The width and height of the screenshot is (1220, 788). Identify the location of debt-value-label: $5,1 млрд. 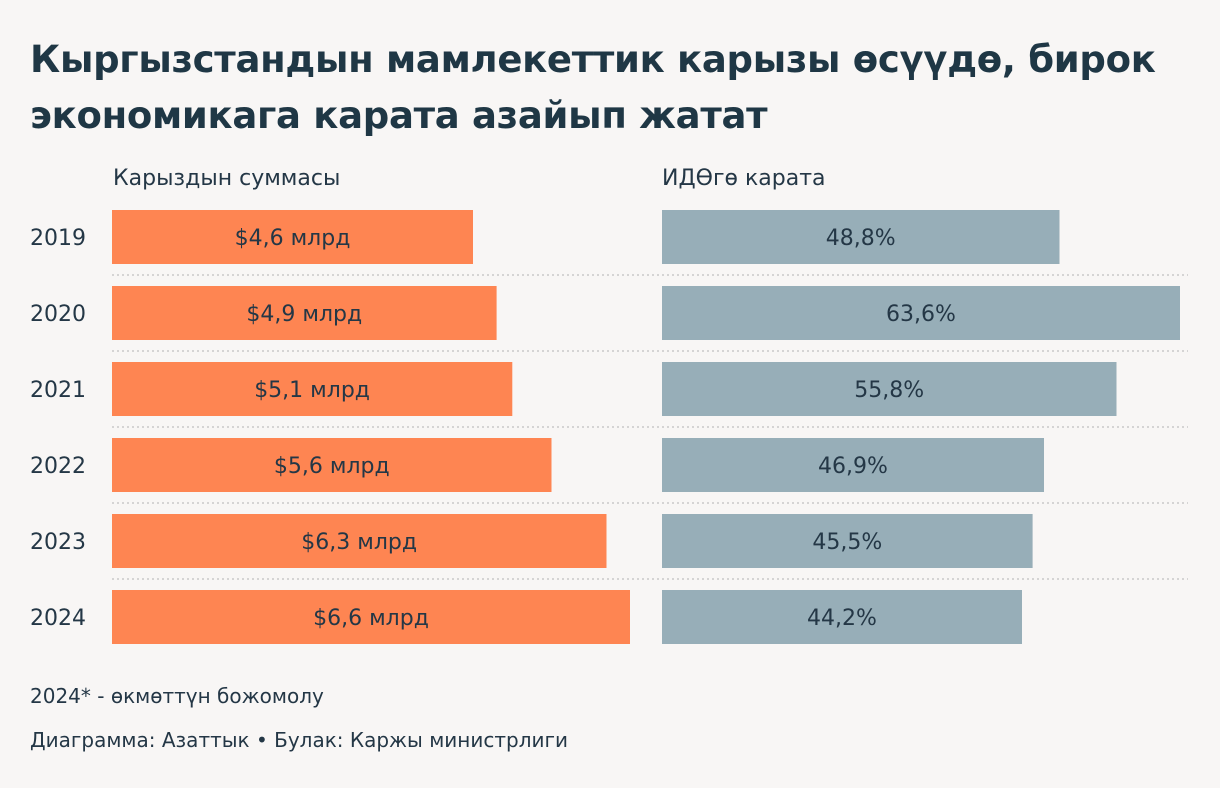
(312, 390).